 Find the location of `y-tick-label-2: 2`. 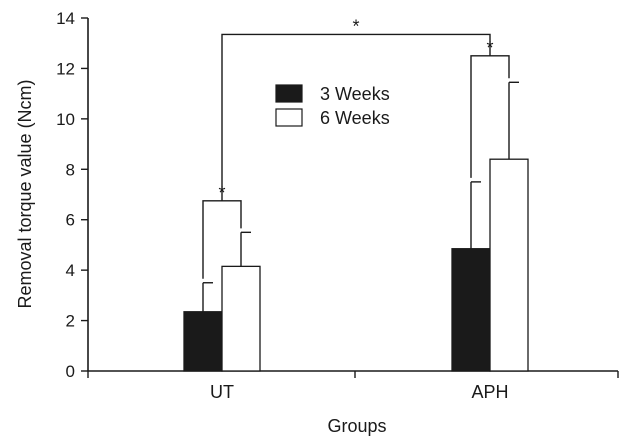

y-tick-label-2: 2 is located at coordinates (70, 321).